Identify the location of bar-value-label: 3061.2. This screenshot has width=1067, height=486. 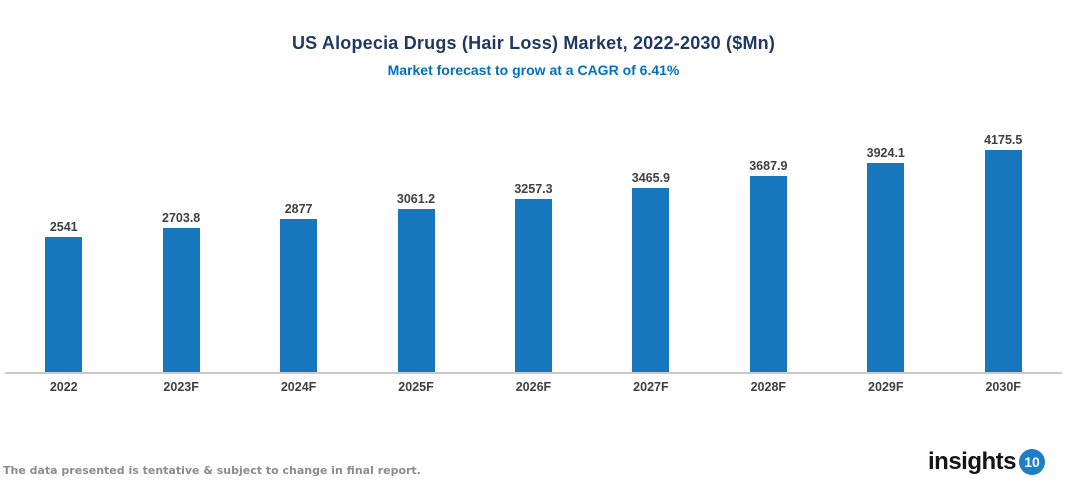
(416, 199).